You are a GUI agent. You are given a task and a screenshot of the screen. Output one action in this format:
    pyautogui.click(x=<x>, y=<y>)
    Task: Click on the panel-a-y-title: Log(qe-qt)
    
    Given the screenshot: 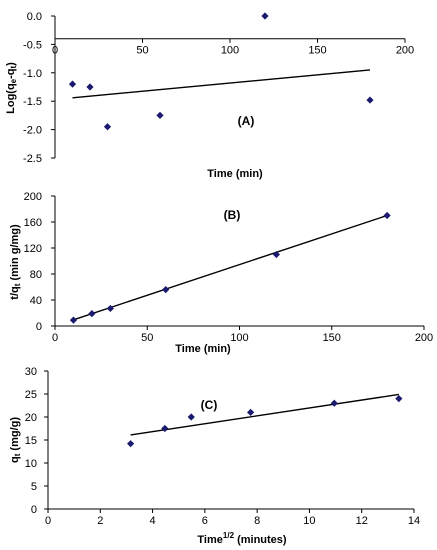 What is the action you would take?
    pyautogui.click(x=11, y=88)
    